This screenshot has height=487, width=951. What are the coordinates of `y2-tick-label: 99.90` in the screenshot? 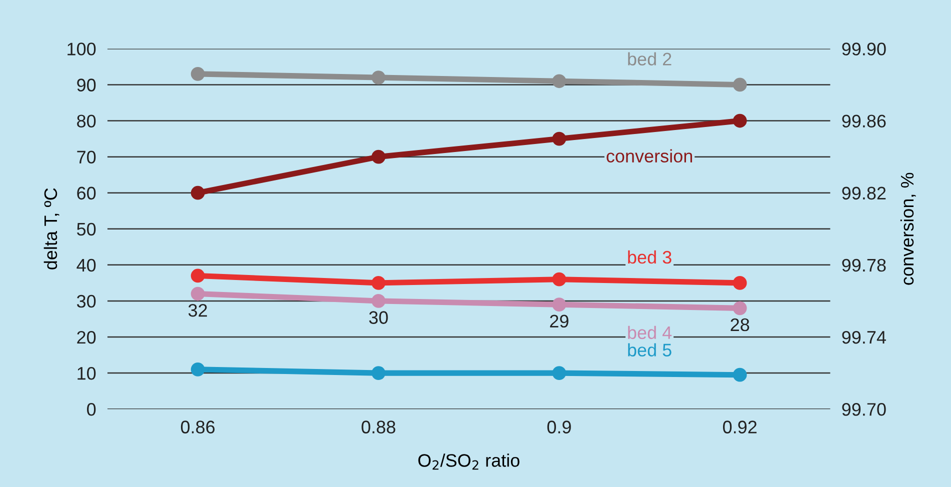 It's located at (864, 49).